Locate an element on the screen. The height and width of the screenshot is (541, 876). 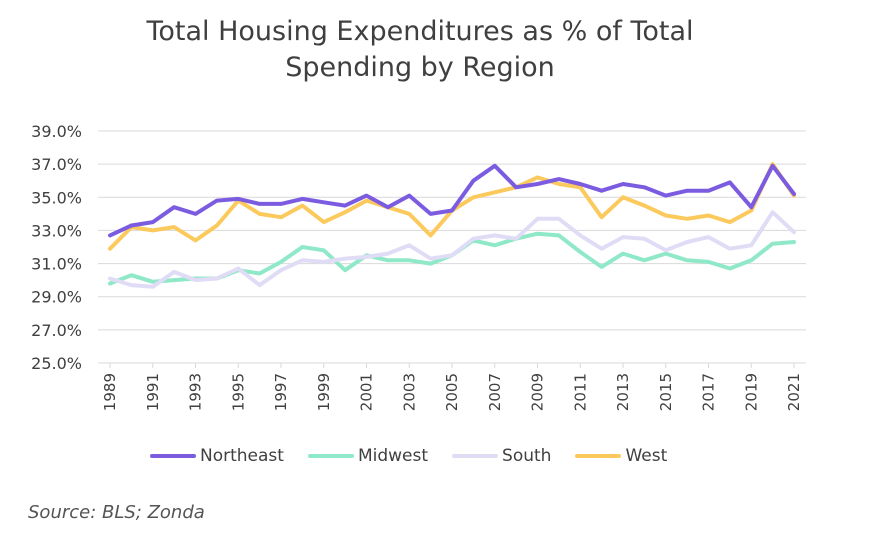
y-tick-label: 27.0% is located at coordinates (56, 330).